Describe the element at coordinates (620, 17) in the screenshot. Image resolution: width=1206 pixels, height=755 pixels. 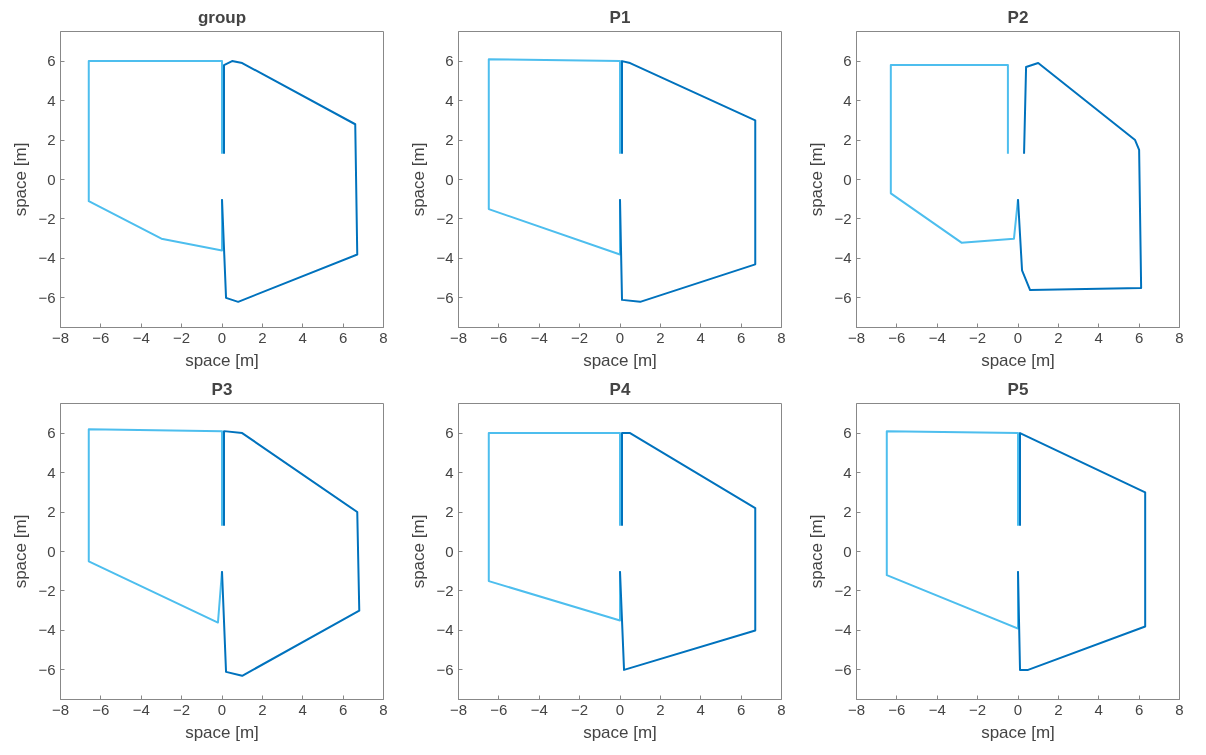
I see `chart-title: P1` at that location.